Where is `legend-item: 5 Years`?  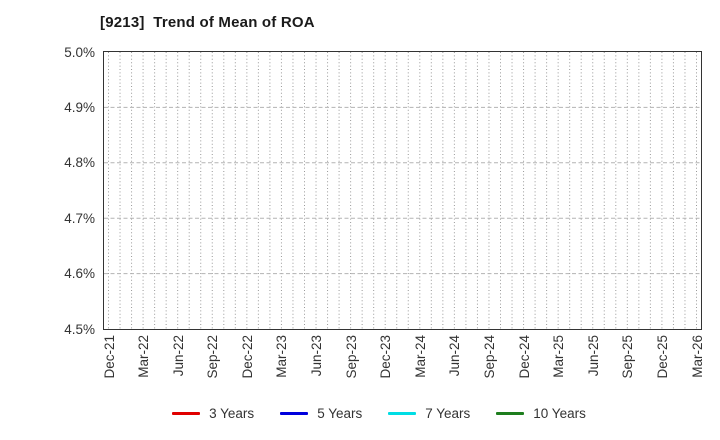
legend-item: 5 Years is located at coordinates (321, 413).